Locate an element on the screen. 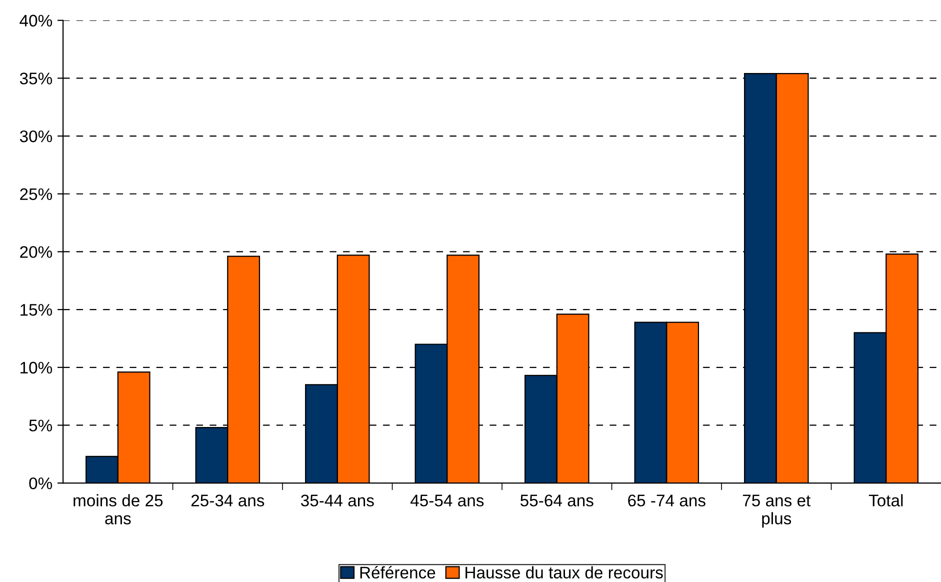 This screenshot has height=582, width=941. x-tick-label: 55-64 ans is located at coordinates (557, 500).